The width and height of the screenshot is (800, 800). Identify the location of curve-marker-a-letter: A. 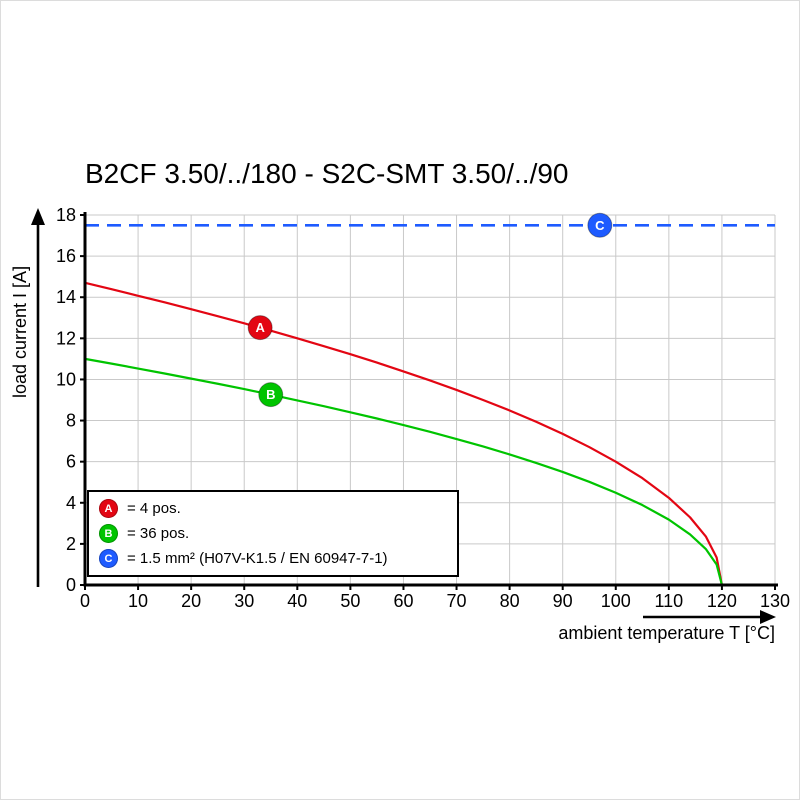
(260, 327).